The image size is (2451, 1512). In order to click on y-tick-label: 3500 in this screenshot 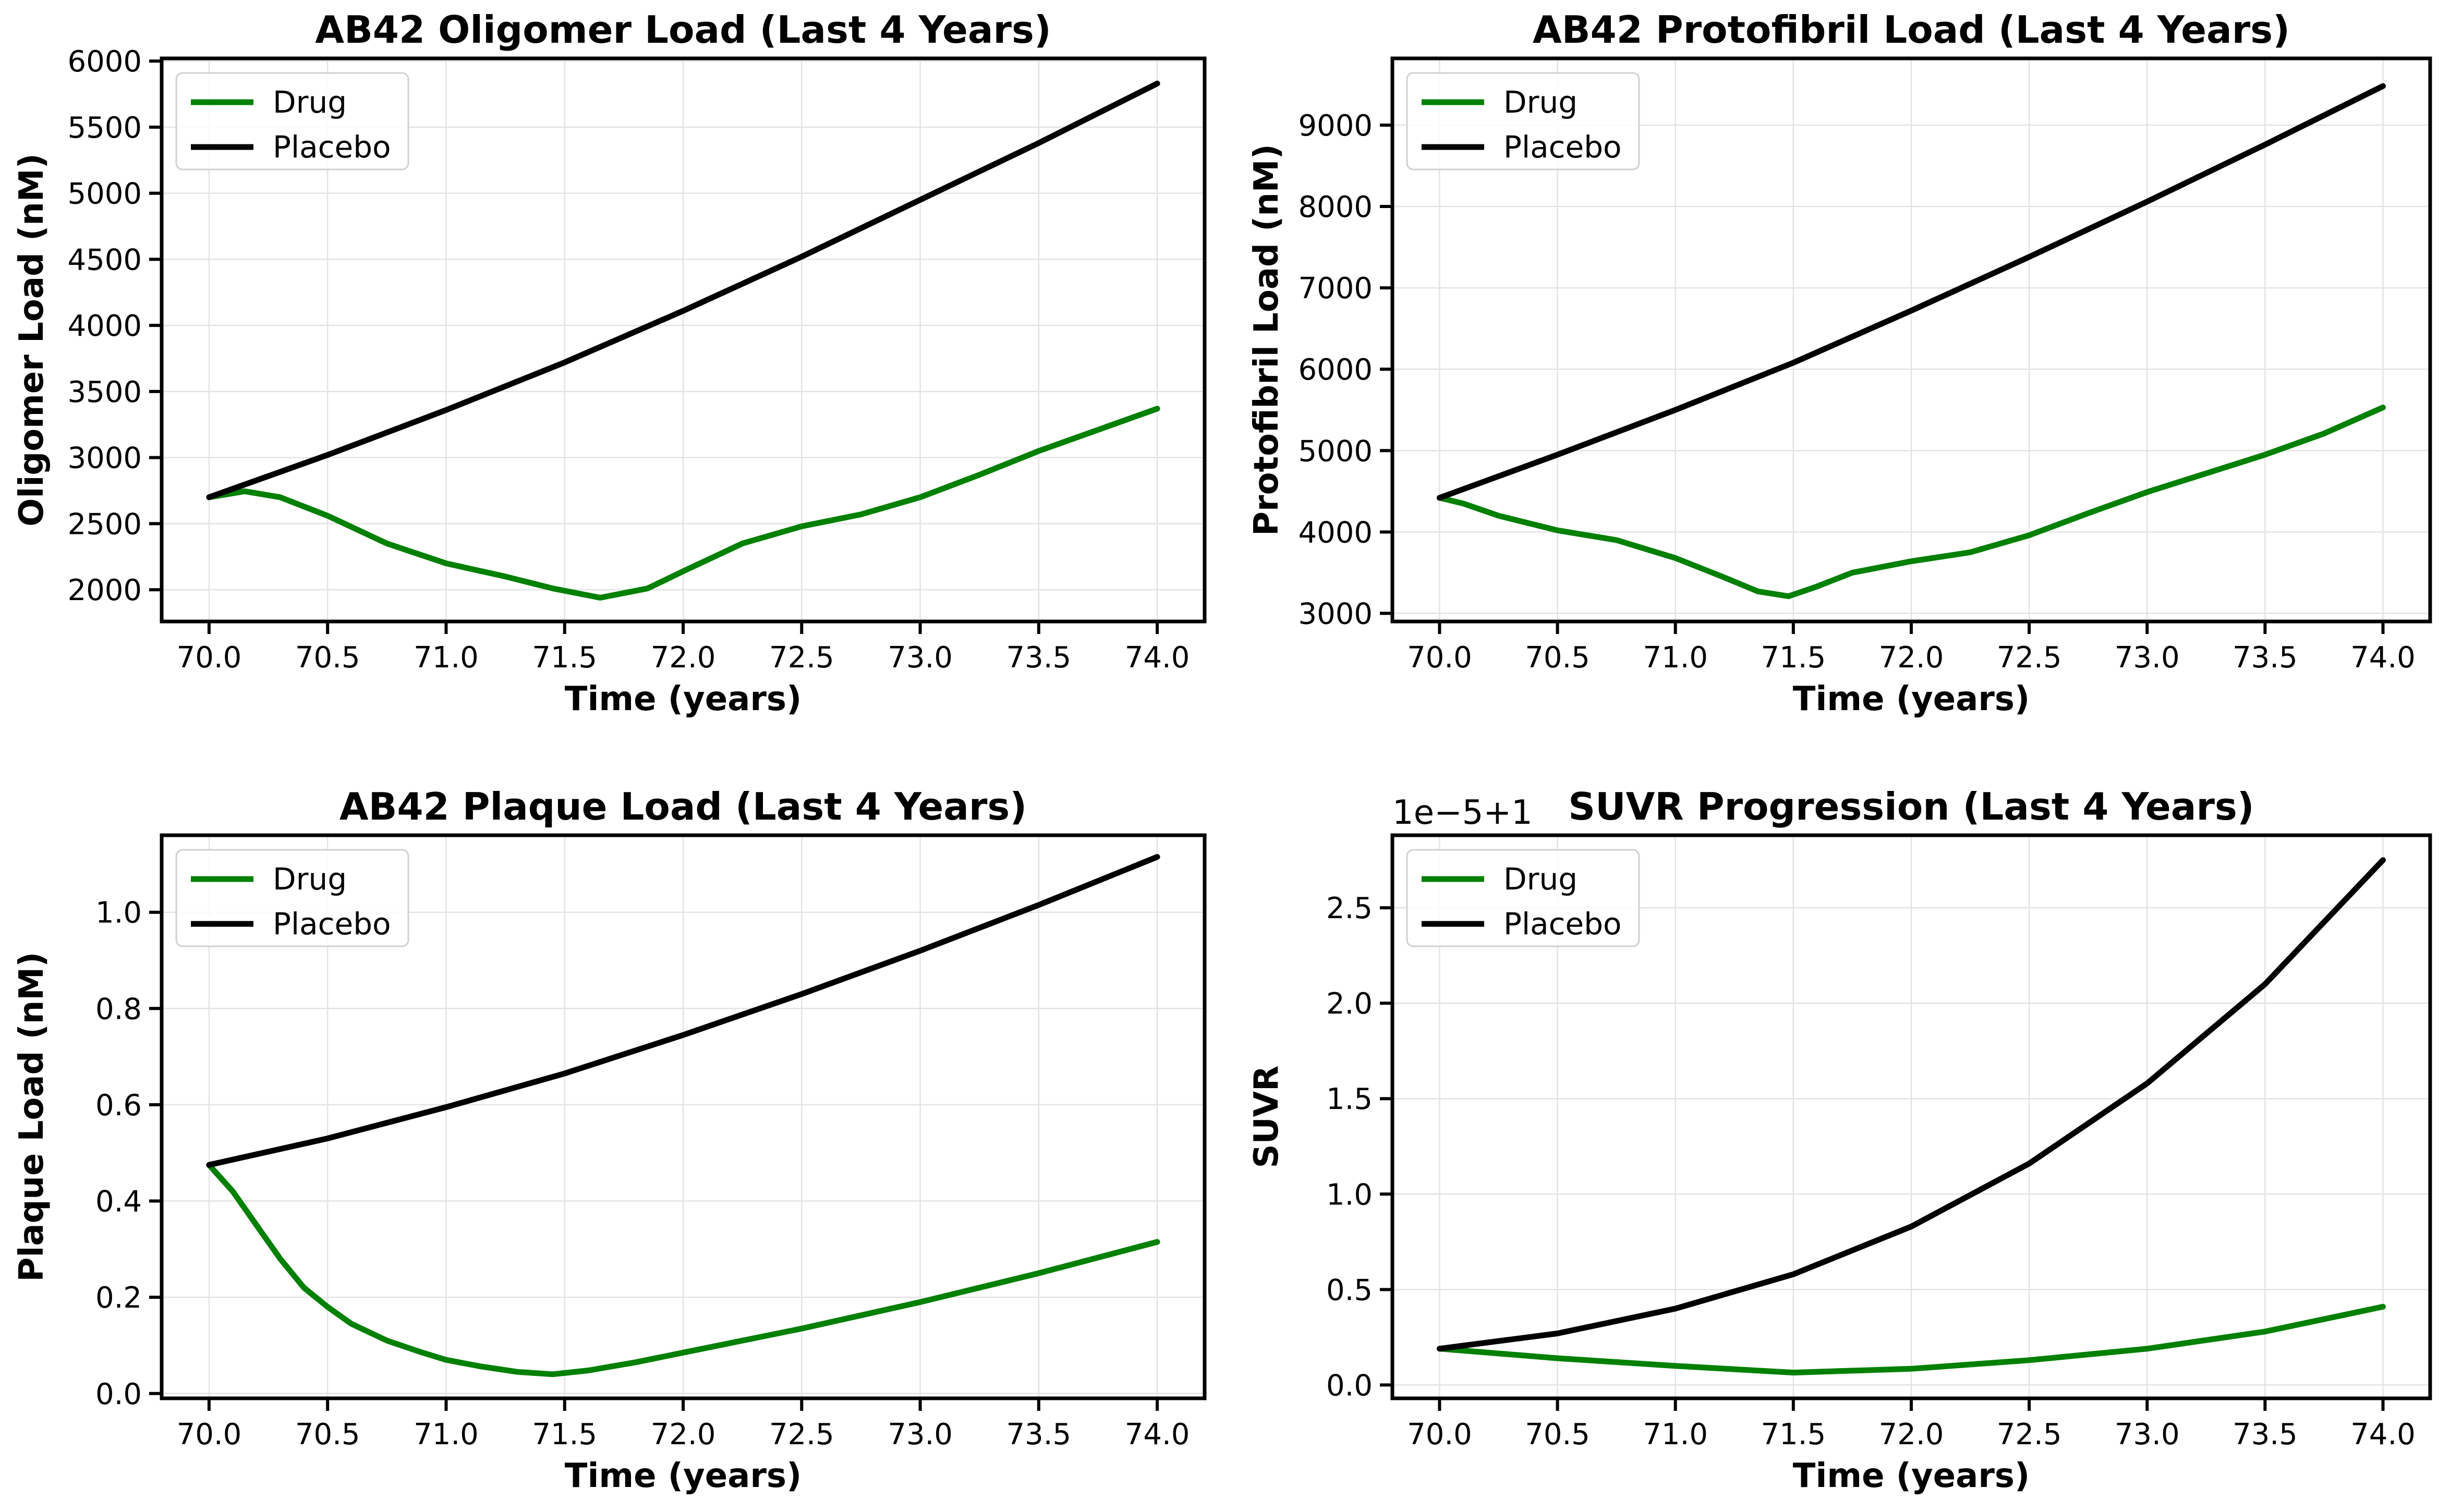, I will do `click(104, 392)`.